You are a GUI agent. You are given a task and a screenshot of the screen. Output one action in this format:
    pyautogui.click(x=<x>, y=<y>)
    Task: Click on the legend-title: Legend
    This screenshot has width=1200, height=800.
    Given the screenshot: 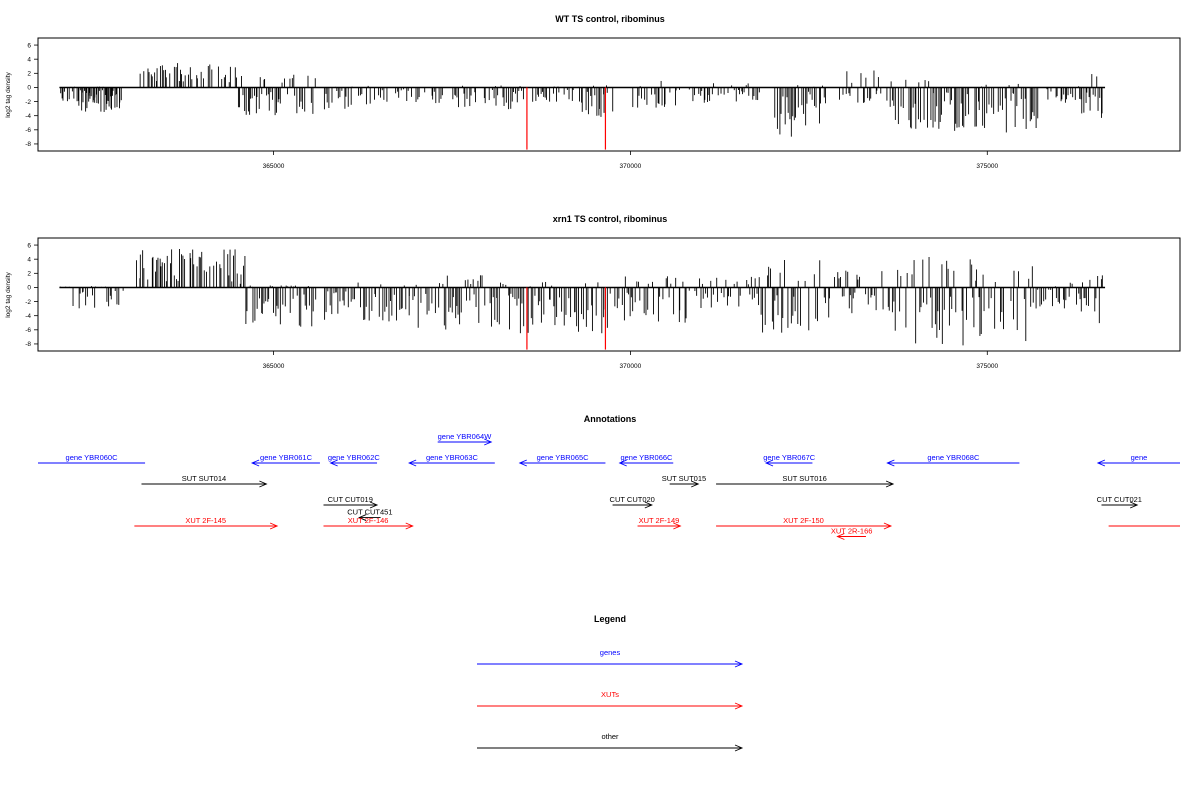 What is the action you would take?
    pyautogui.click(x=610, y=619)
    